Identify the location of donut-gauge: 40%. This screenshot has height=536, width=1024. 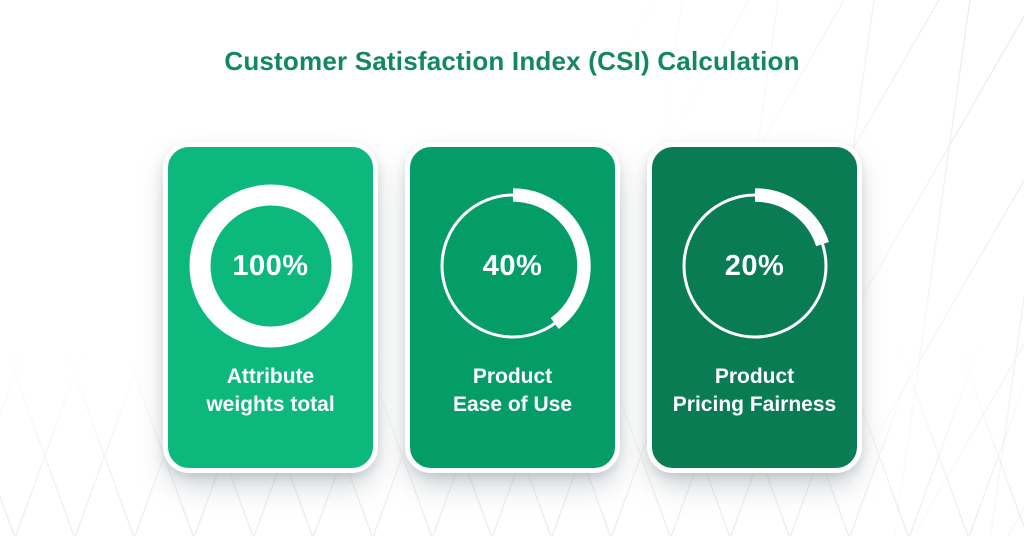
(513, 266).